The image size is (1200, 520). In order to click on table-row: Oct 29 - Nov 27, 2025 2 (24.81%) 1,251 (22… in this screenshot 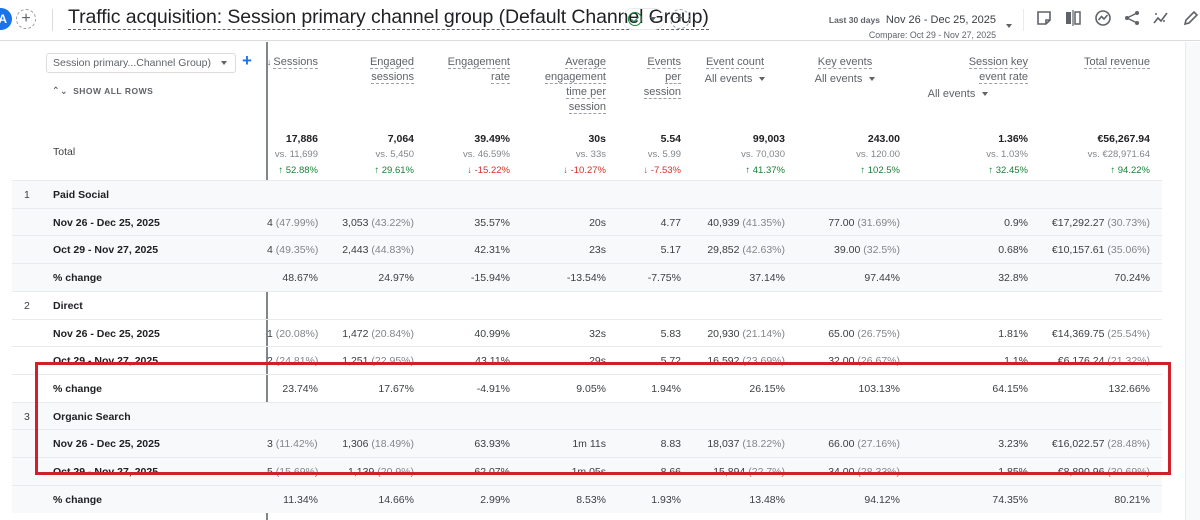, I will do `click(587, 360)`.